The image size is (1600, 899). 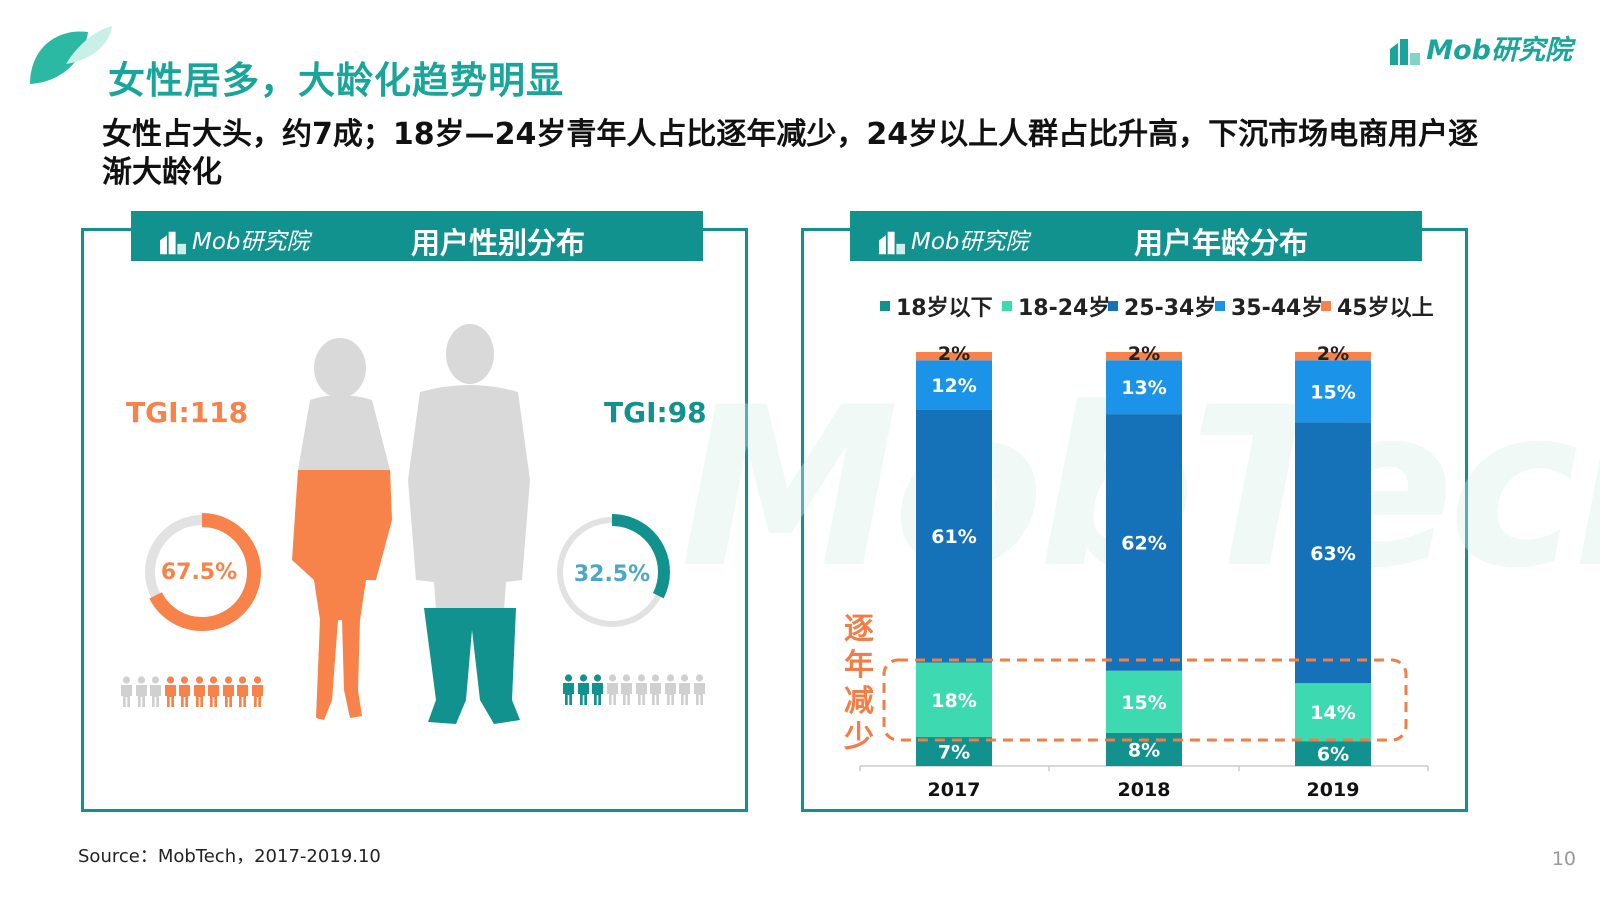 I want to click on male-share-label: 32.5%, so click(x=612, y=574).